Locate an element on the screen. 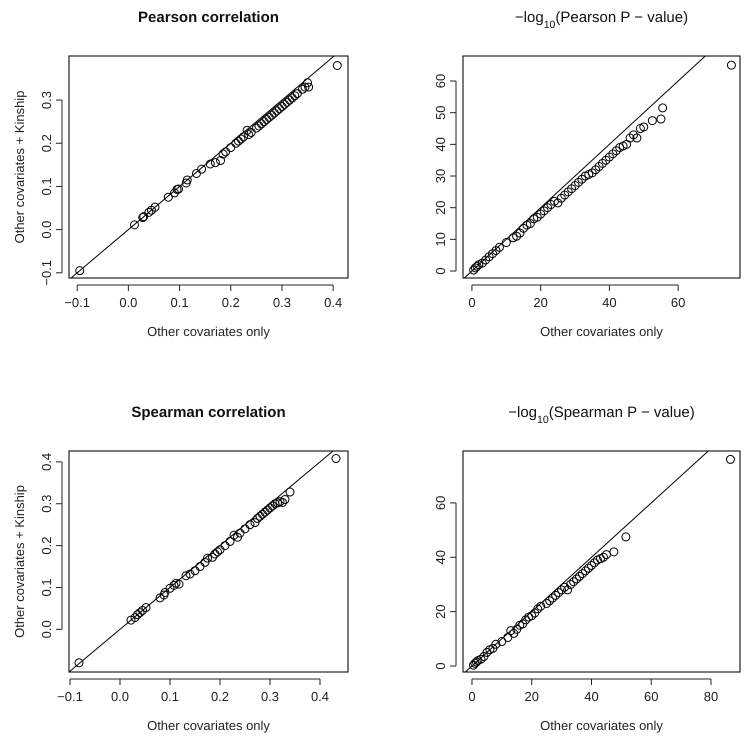 The image size is (744, 743). x-tick-label: 0.1 is located at coordinates (179, 302).